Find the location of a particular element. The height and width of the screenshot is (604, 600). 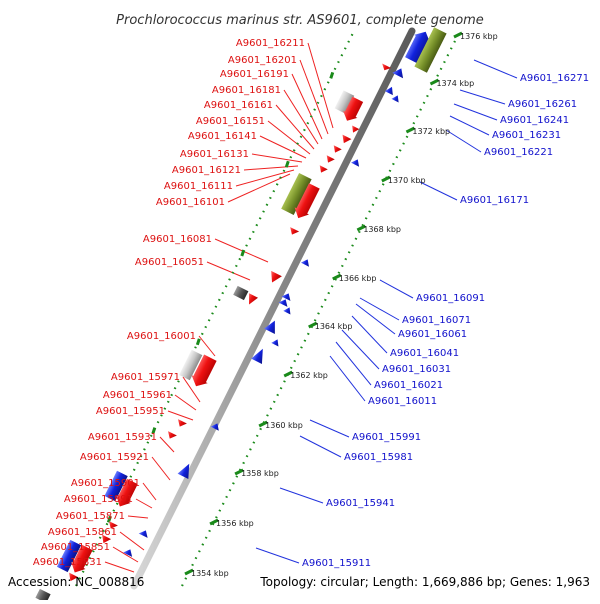

gene-label-reverse: A9601_16221 is located at coordinates (518, 152).